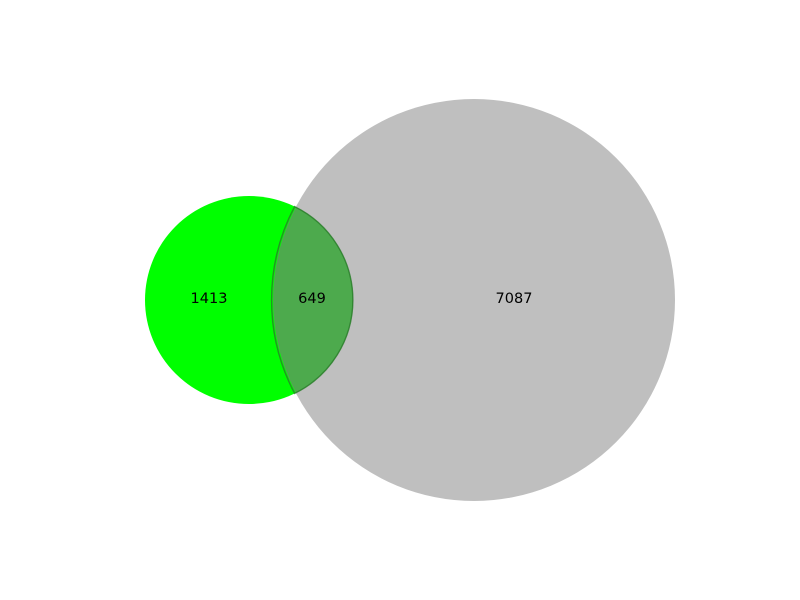 This screenshot has width=800, height=600. What do you see at coordinates (209, 299) in the screenshot?
I see `set-a-only-count: 1413` at bounding box center [209, 299].